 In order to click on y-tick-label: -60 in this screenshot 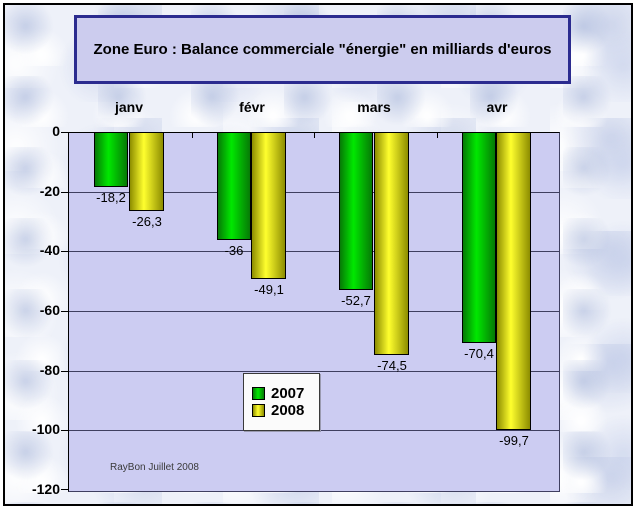, I will do `click(49, 310)`.